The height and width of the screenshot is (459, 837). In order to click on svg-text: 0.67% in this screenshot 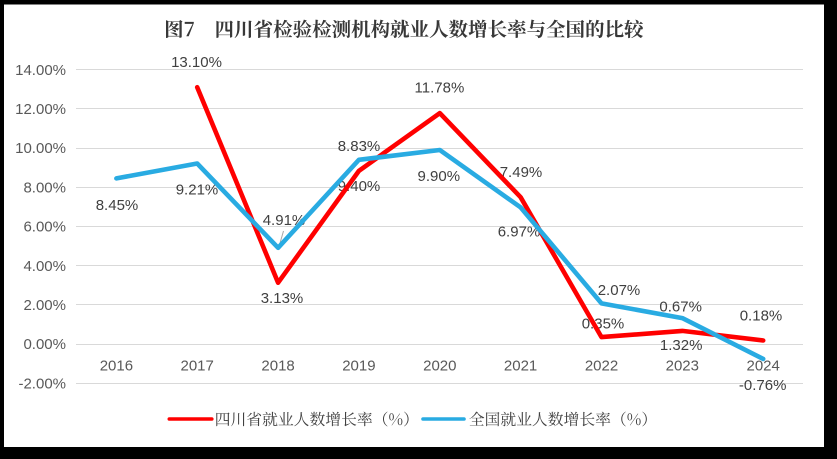, I will do `click(680, 306)`.